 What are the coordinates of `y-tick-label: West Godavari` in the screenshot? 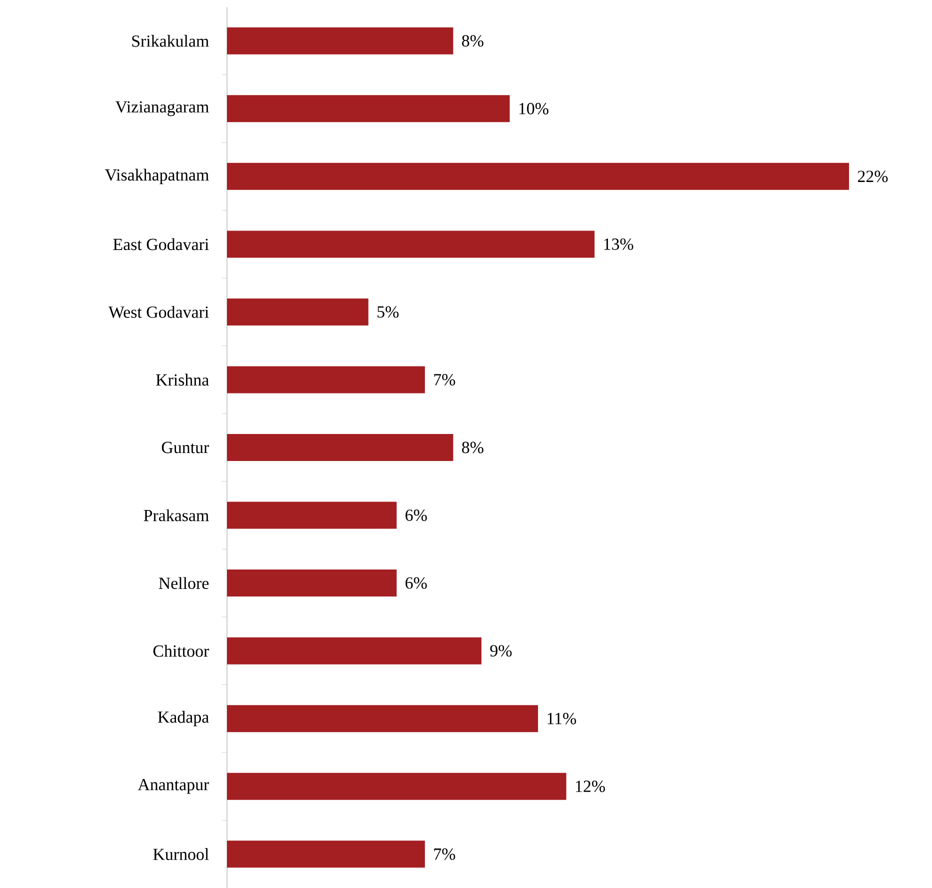 It's located at (158, 312).